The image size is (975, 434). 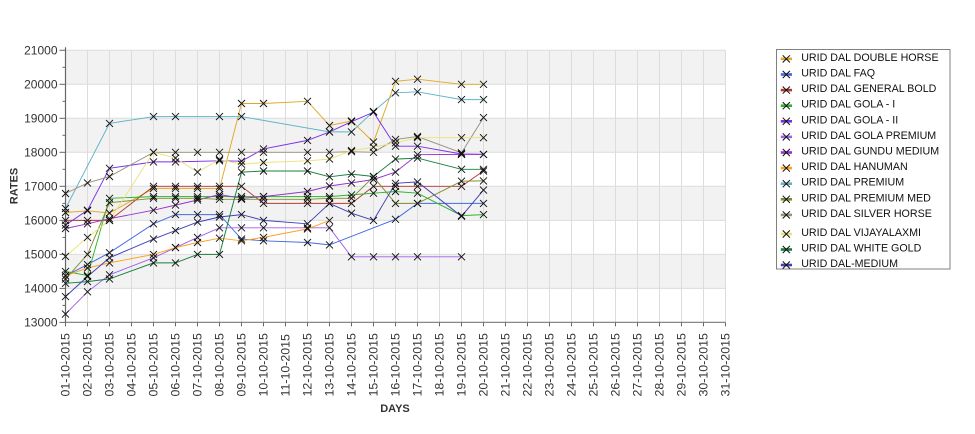 What do you see at coordinates (861, 233) in the screenshot?
I see `svg-text: URID DAL VIJAYALAXMI` at bounding box center [861, 233].